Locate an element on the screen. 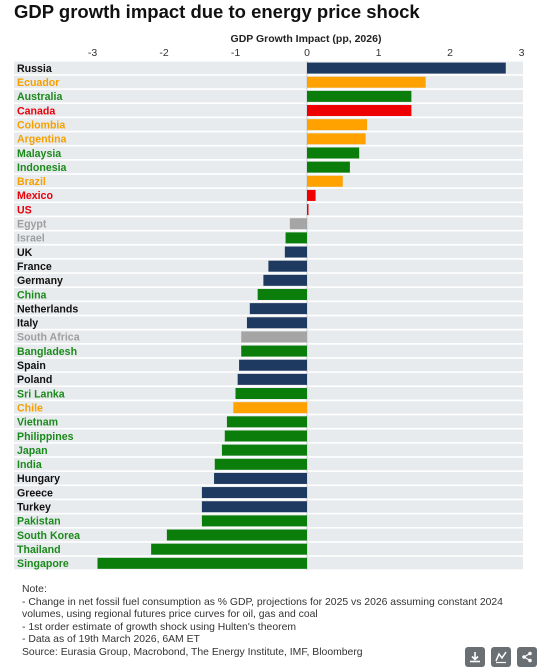  category-label: Philippines is located at coordinates (45, 437).